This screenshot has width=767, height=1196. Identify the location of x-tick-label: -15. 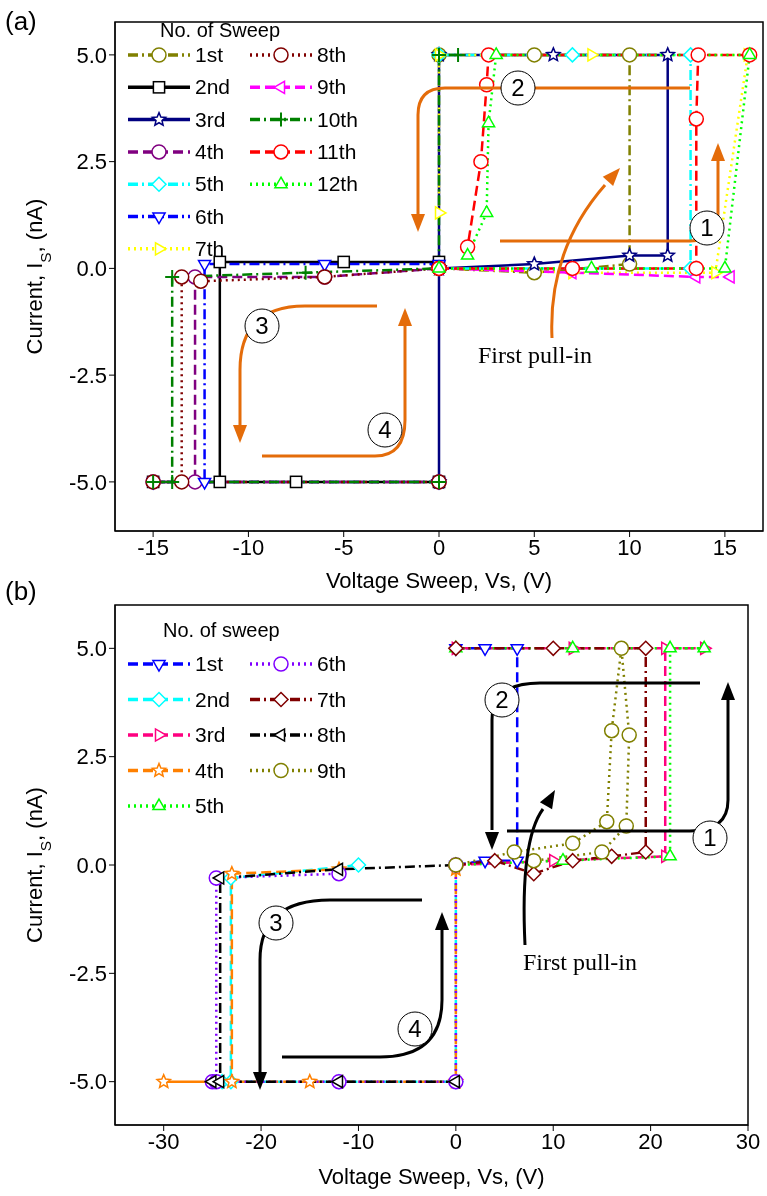
(153, 547).